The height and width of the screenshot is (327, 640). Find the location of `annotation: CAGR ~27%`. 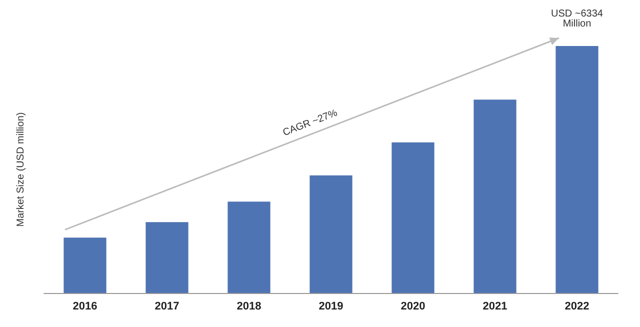

annotation: CAGR ~27% is located at coordinates (310, 123).